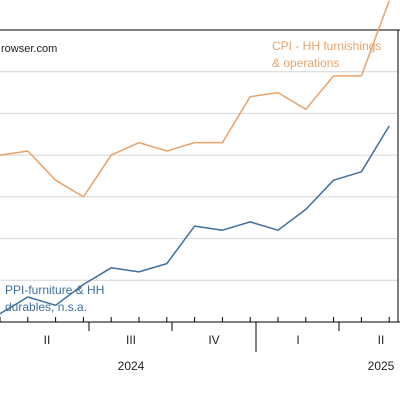  What do you see at coordinates (213, 340) in the screenshot?
I see `x-tick-label-2: IV` at bounding box center [213, 340].